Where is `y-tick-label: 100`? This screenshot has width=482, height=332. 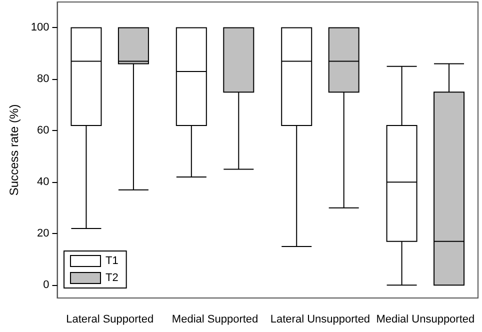
y-tick-label: 100 is located at coordinates (40, 28).